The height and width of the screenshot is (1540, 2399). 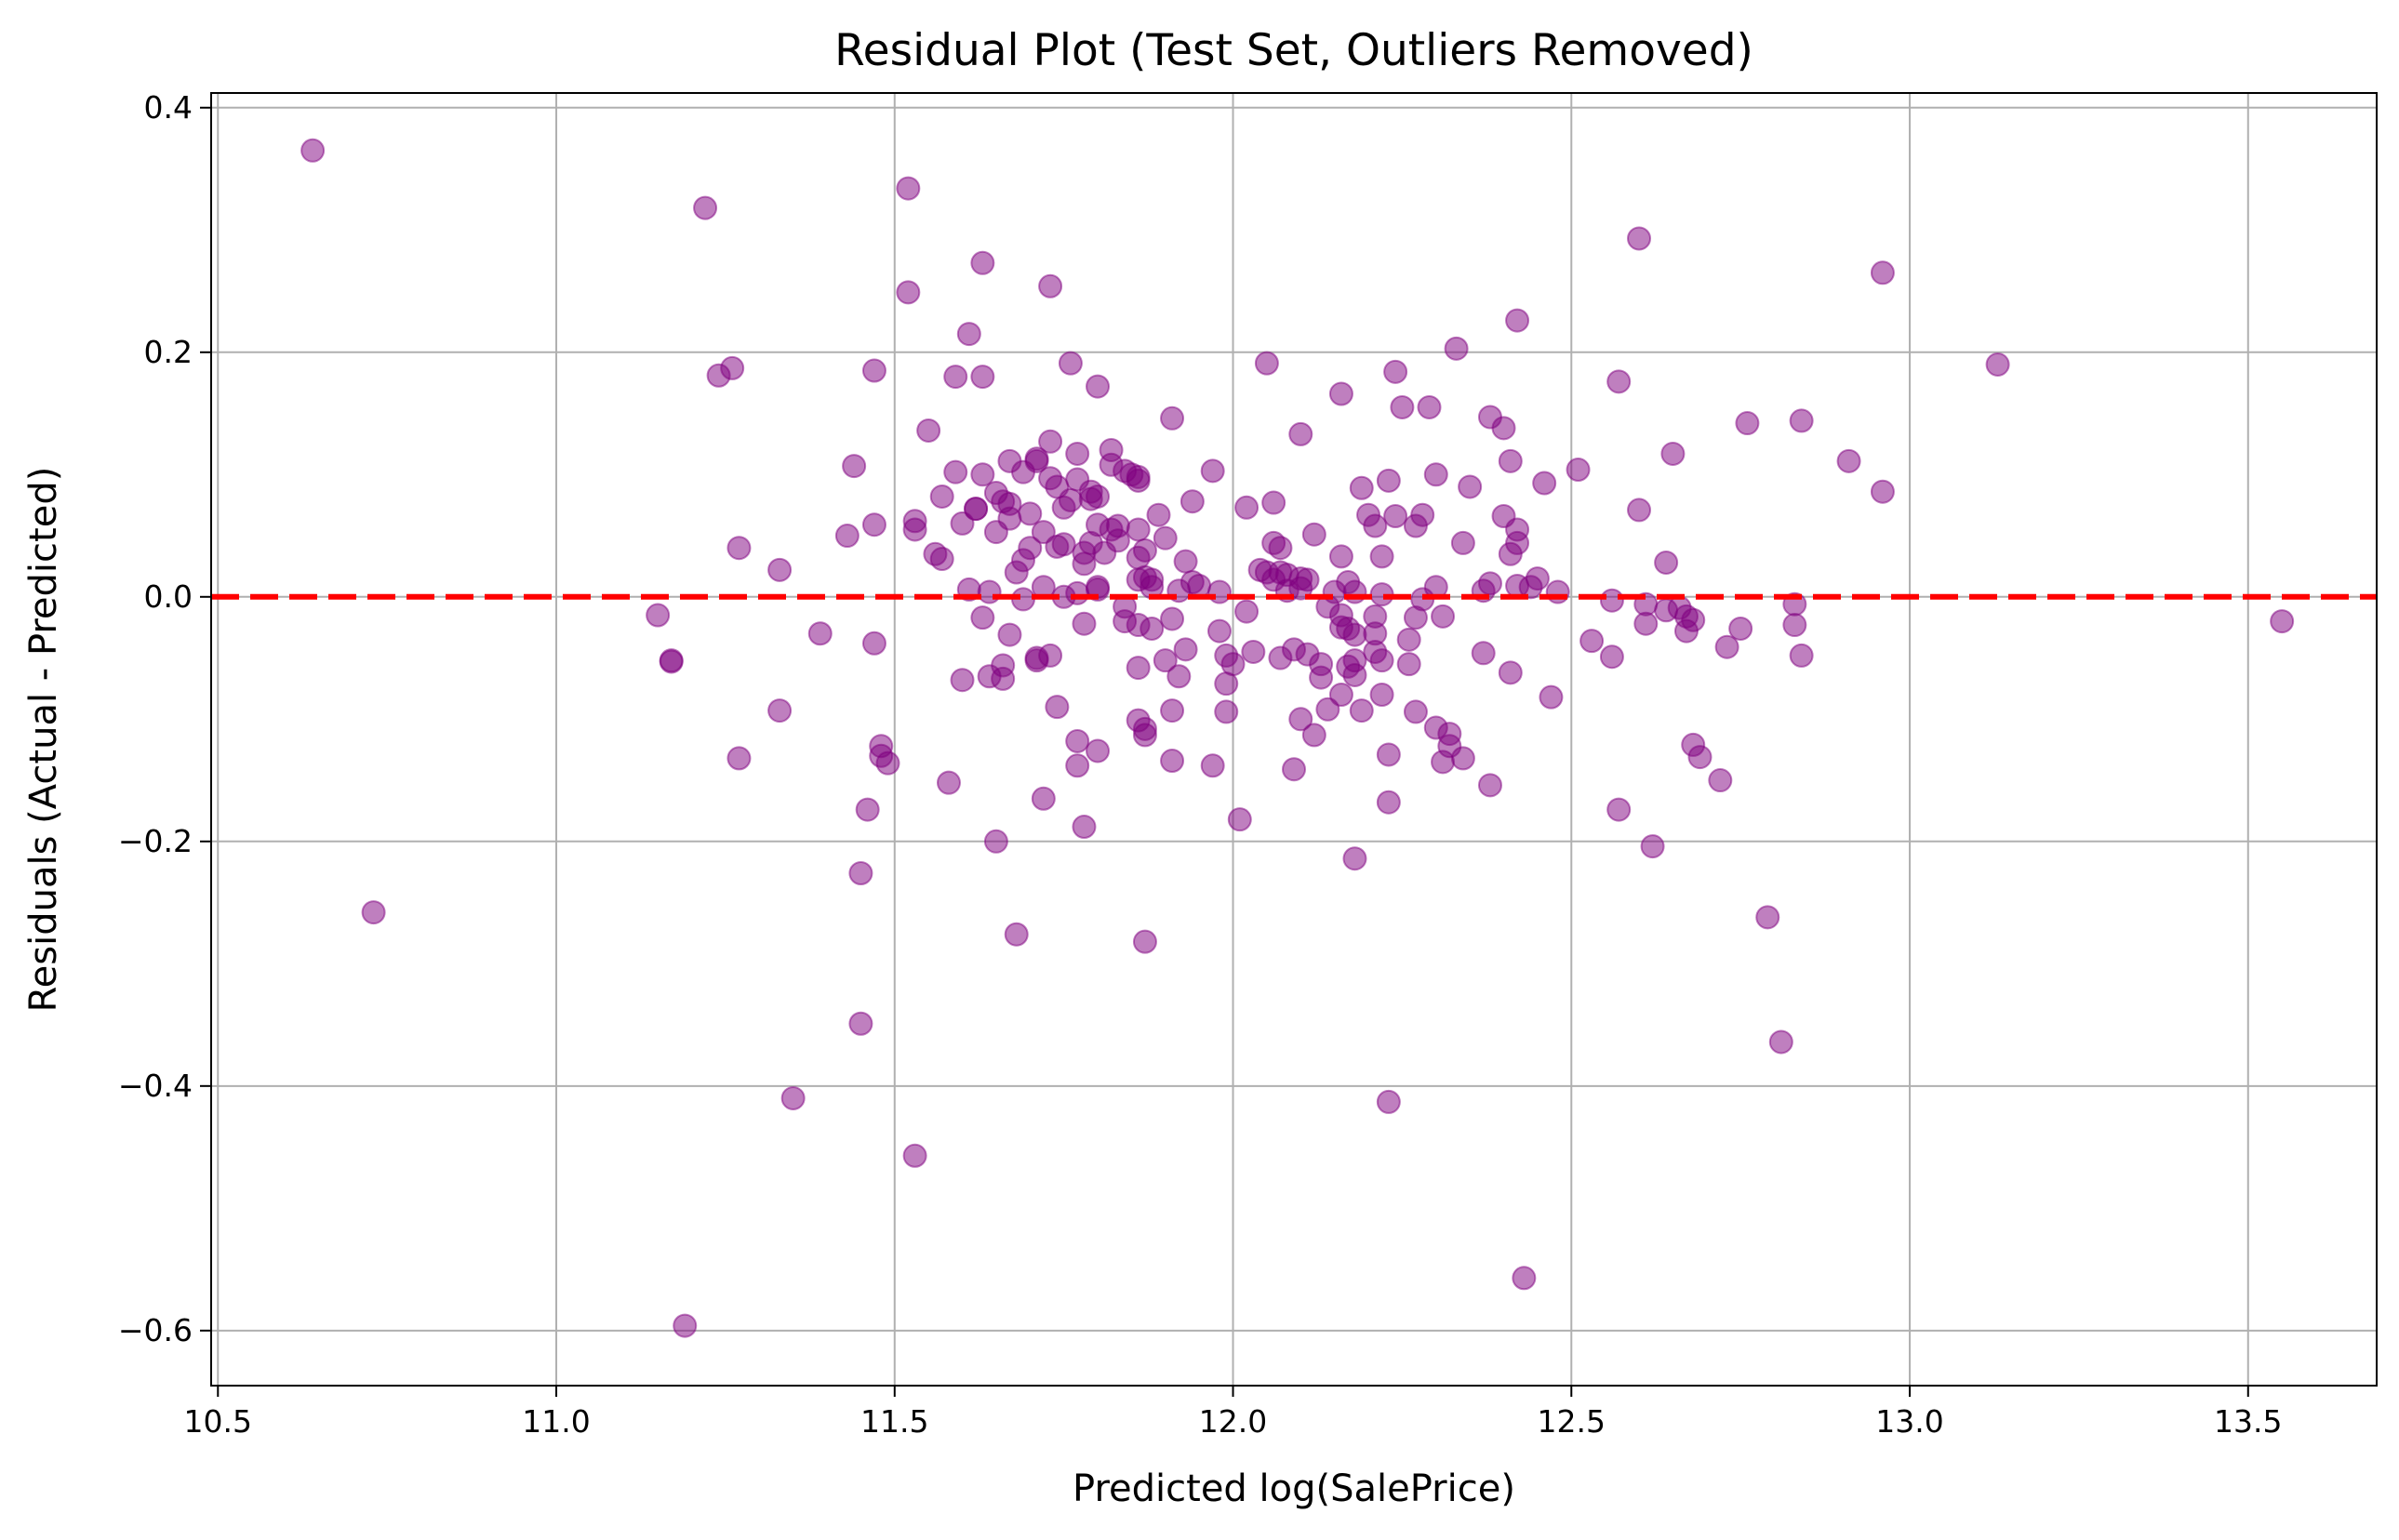 What do you see at coordinates (168, 107) in the screenshot?
I see `y-tick-label: 0.4` at bounding box center [168, 107].